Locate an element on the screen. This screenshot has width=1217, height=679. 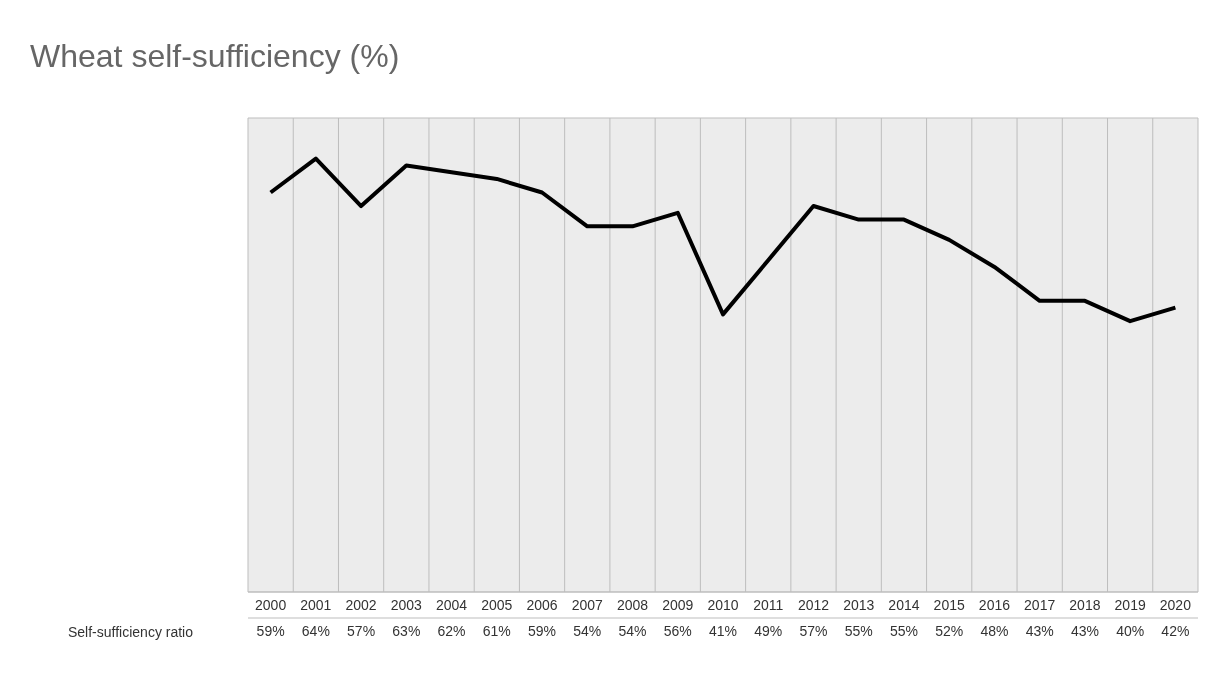
x-tick-label: 2016 is located at coordinates (994, 604).